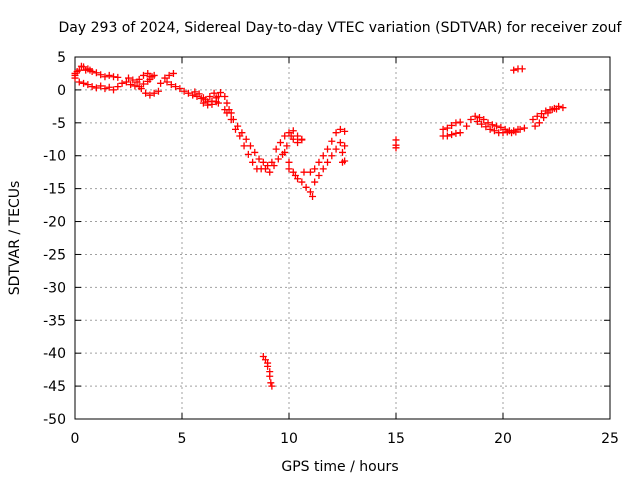 The height and width of the screenshot is (480, 640). Describe the element at coordinates (54, 288) in the screenshot. I see `y-tick-label: -30` at that location.